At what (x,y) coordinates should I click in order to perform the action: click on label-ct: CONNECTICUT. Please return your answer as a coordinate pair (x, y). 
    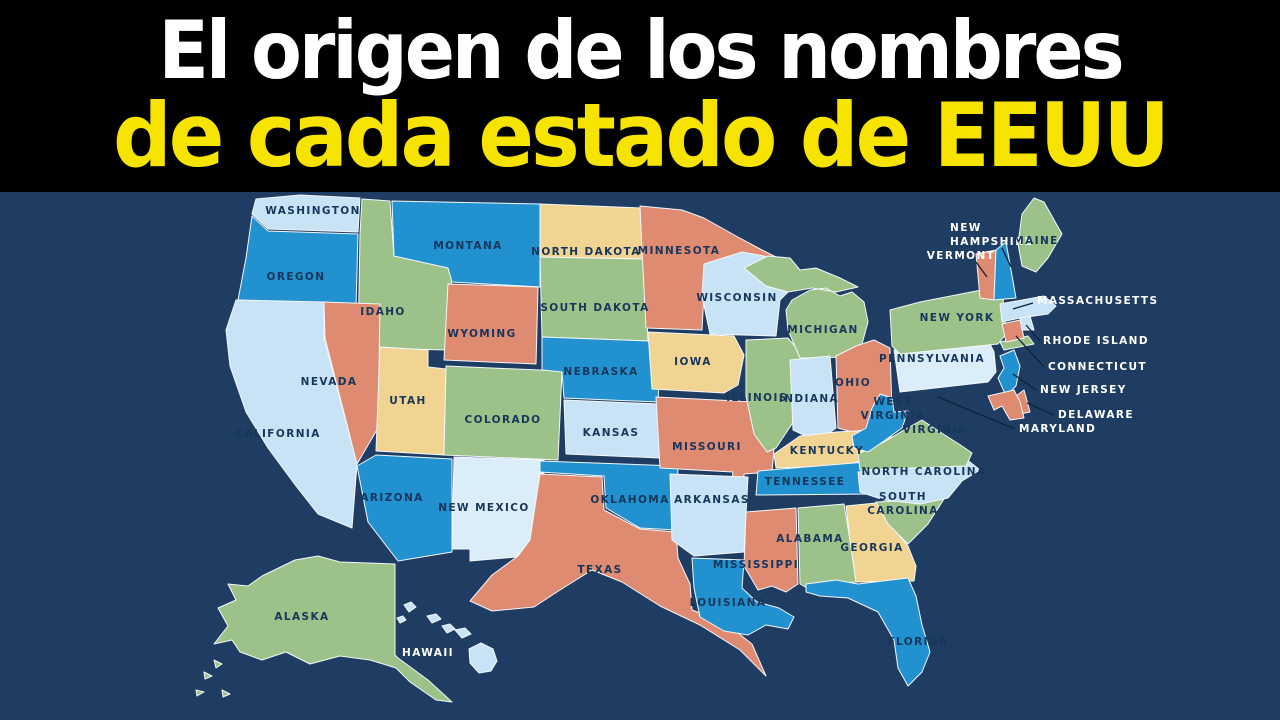
    Looking at the image, I should click on (1097, 367).